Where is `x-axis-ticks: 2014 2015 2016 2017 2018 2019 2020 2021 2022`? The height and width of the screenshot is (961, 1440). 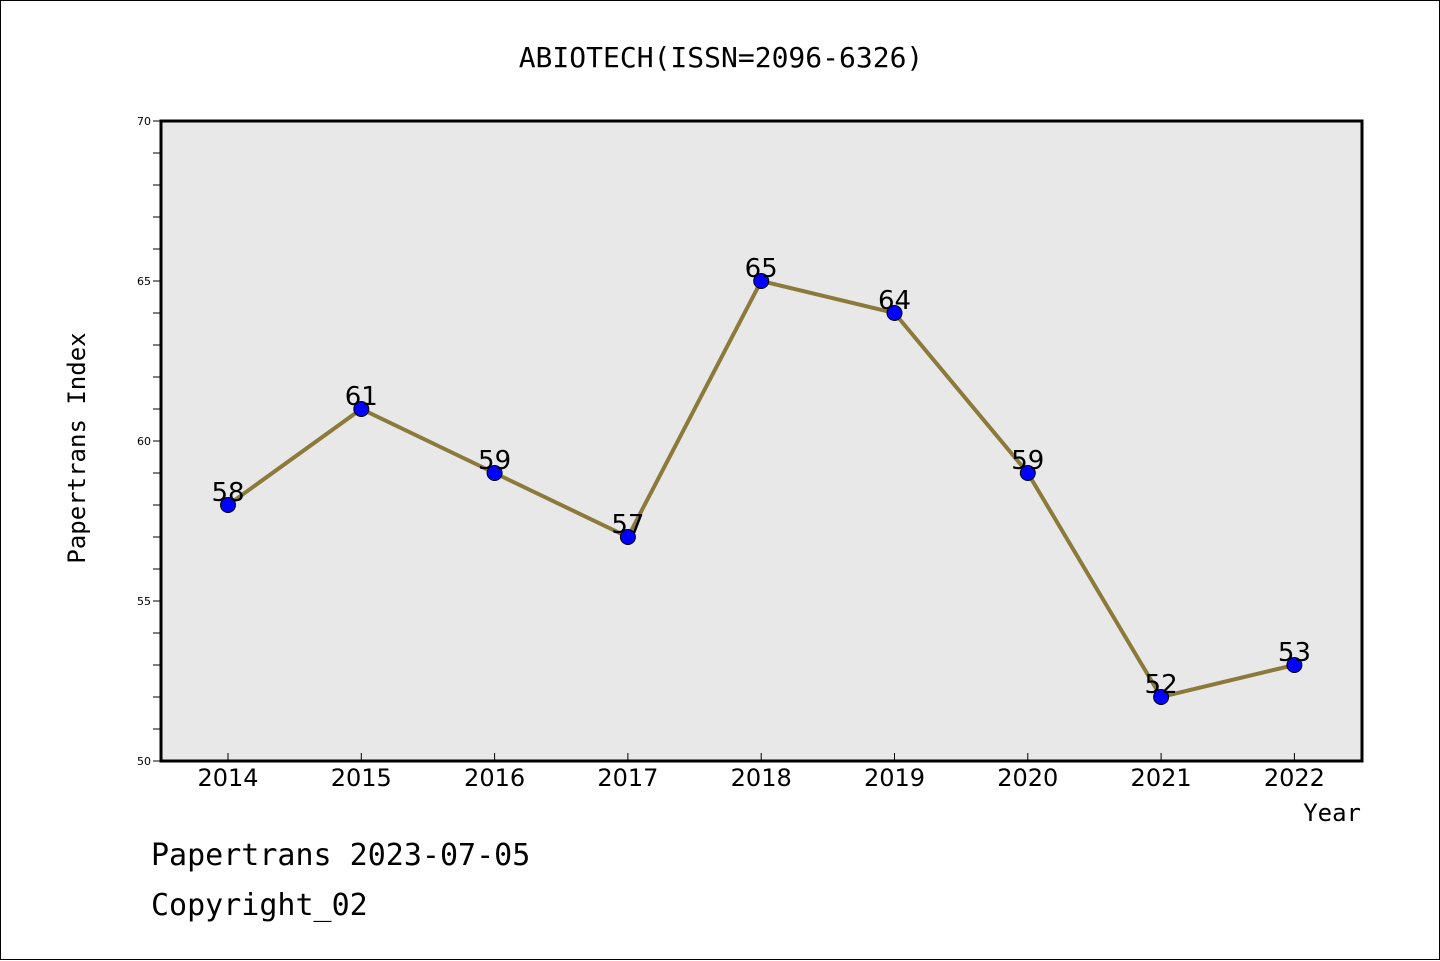
x-axis-ticks: 2014 2015 2016 2017 2018 2019 2020 2021 2022 is located at coordinates (761, 772).